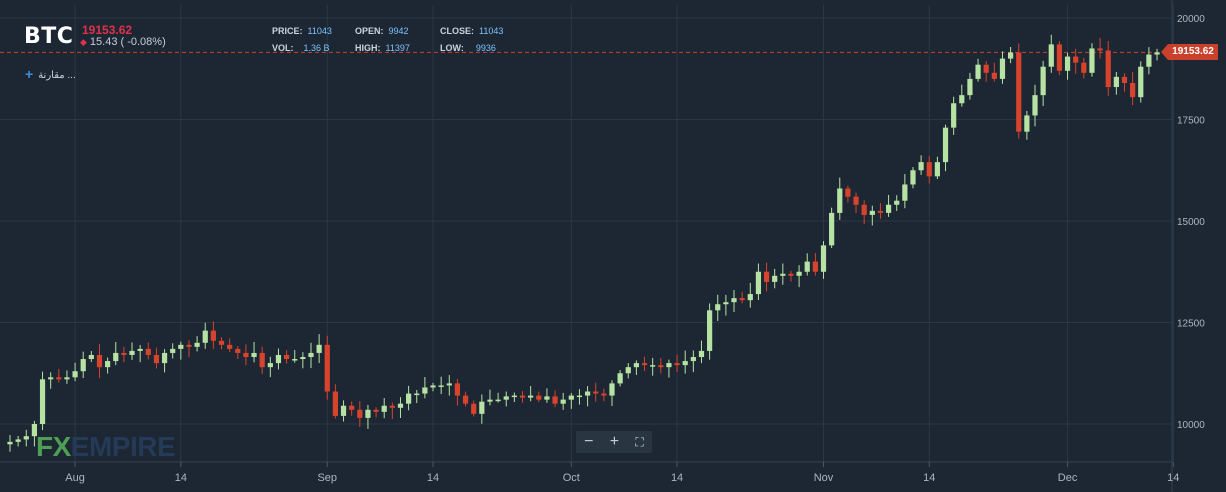  I want to click on stat-open-value: 9942, so click(398, 31).